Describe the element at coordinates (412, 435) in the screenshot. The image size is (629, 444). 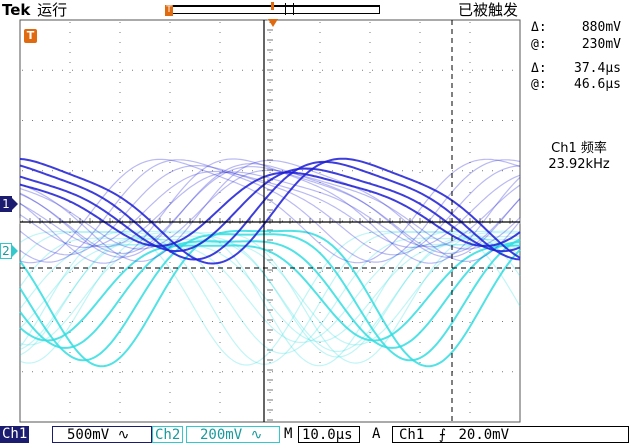
I see `trigger-source: Ch1` at that location.